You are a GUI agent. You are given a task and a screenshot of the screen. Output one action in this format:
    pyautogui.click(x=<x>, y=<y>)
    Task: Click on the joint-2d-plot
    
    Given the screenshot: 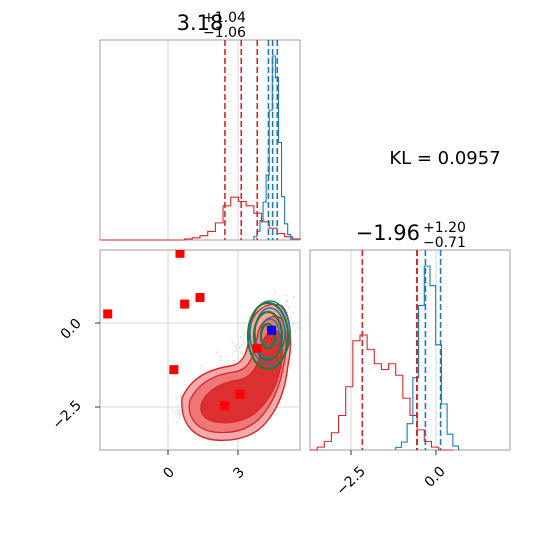 What is the action you would take?
    pyautogui.click(x=200, y=350)
    